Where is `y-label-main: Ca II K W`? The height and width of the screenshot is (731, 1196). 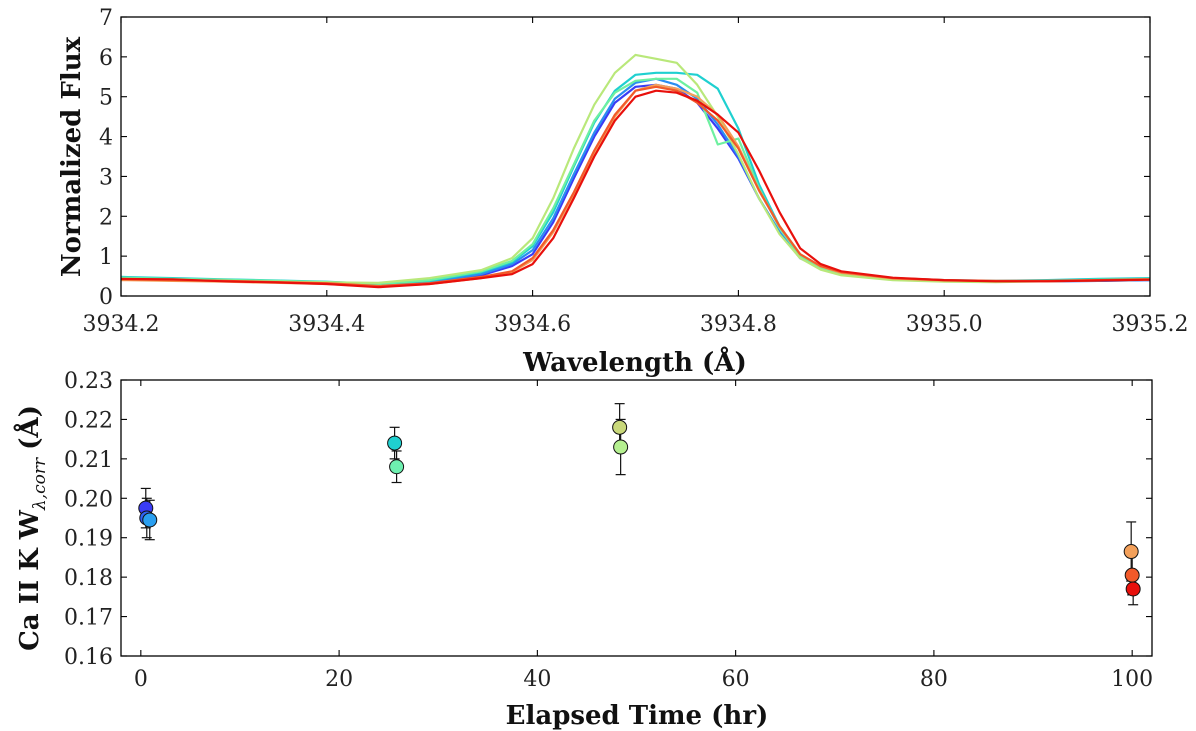 y-label-main: Ca II K W is located at coordinates (30, 580).